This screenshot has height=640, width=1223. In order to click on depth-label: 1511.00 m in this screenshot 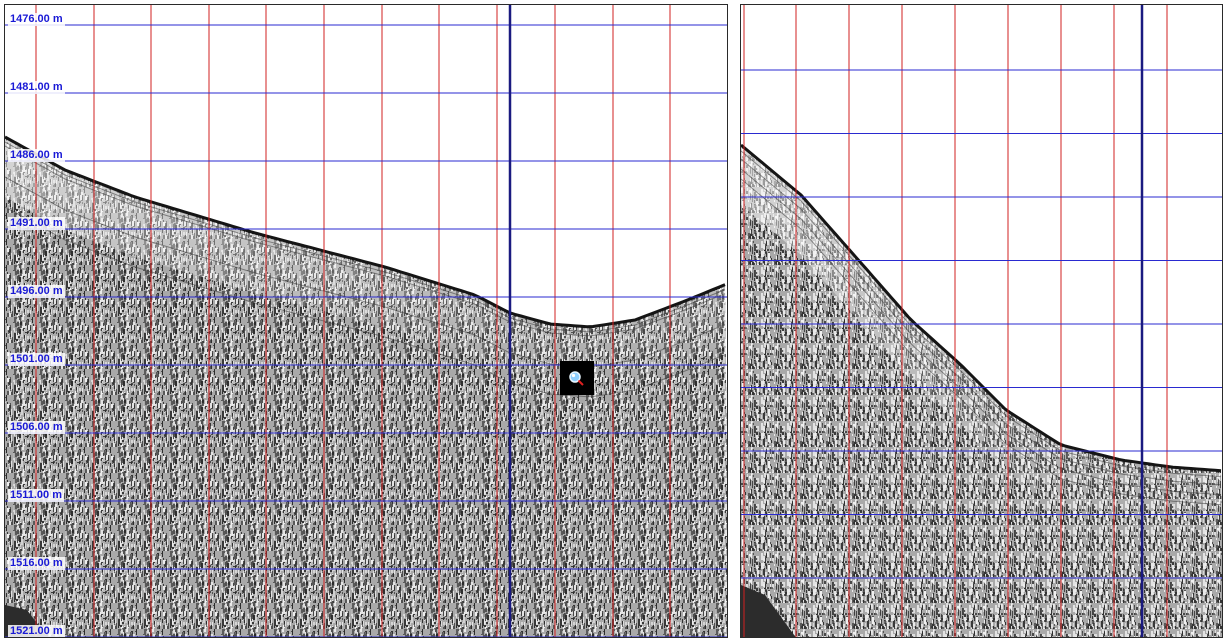, I will do `click(36, 495)`.